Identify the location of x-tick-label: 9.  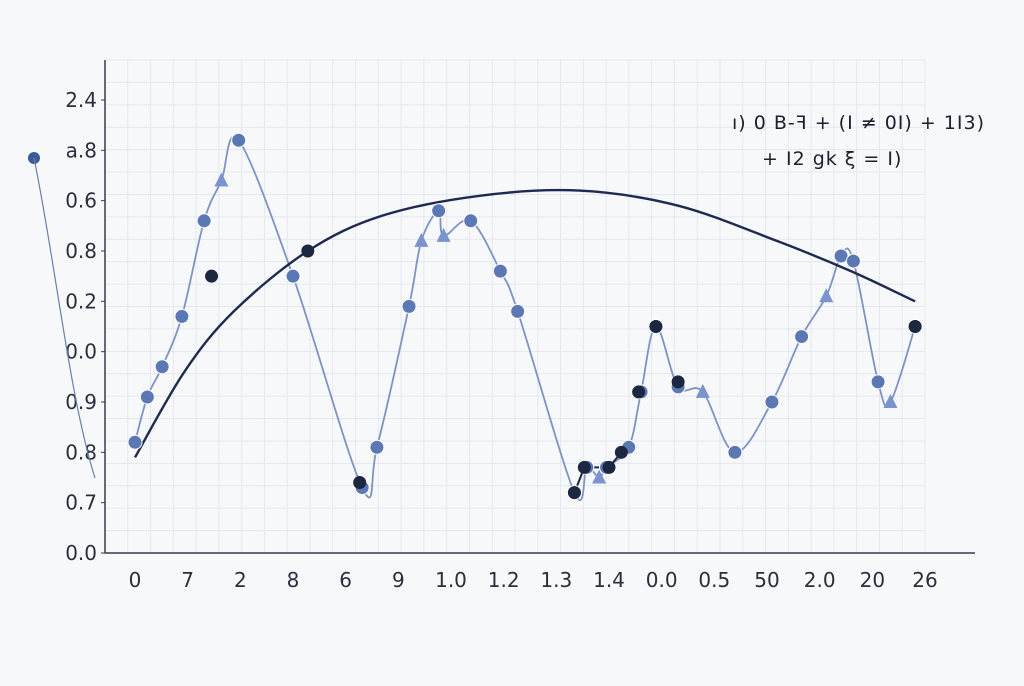
(398, 580).